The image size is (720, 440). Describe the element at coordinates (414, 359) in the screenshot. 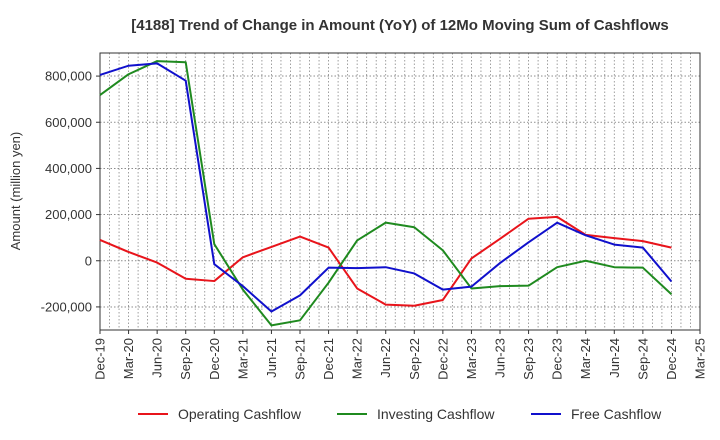

I see `x-tick-label: Sep-22` at that location.